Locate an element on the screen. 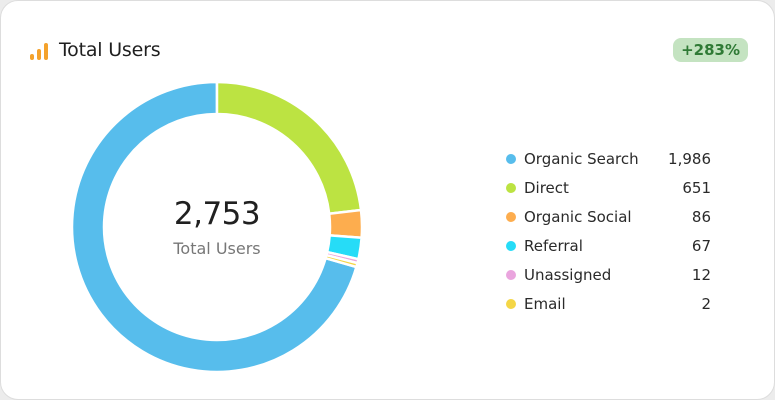 The image size is (775, 400). legend-label: Direct is located at coordinates (546, 187).